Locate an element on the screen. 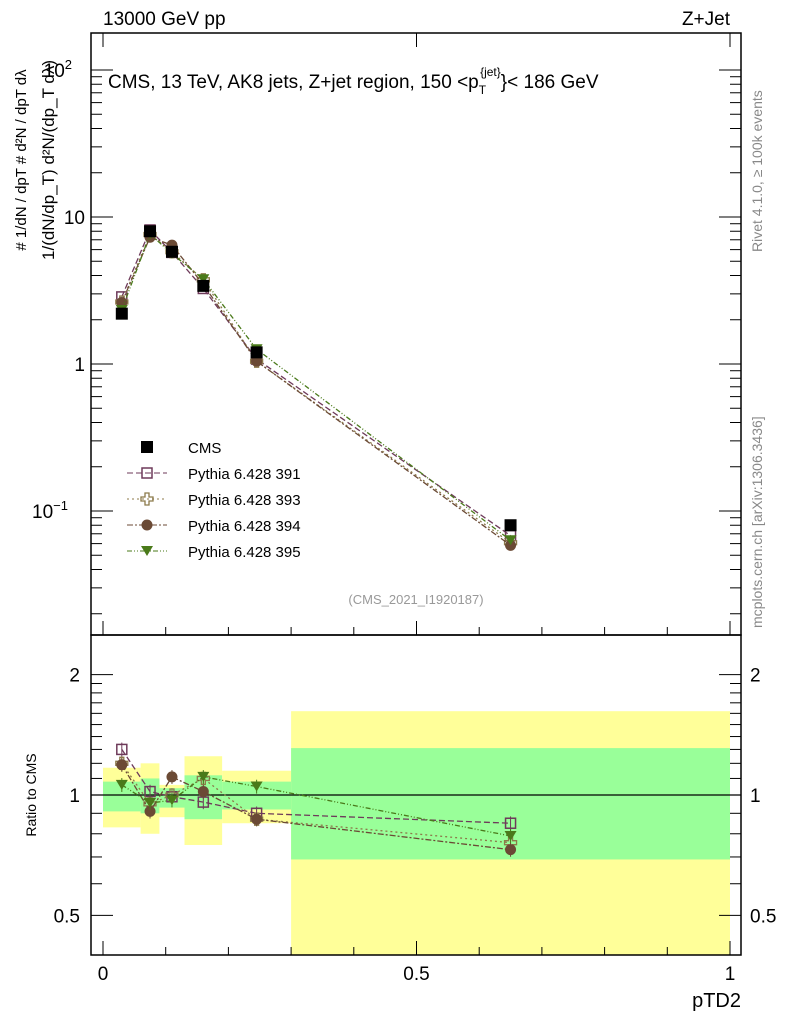 This screenshot has height=1024, width=786. side-text-bottom: mcplots.cern.ch [arXiv:1306.3436] is located at coordinates (757, 522).